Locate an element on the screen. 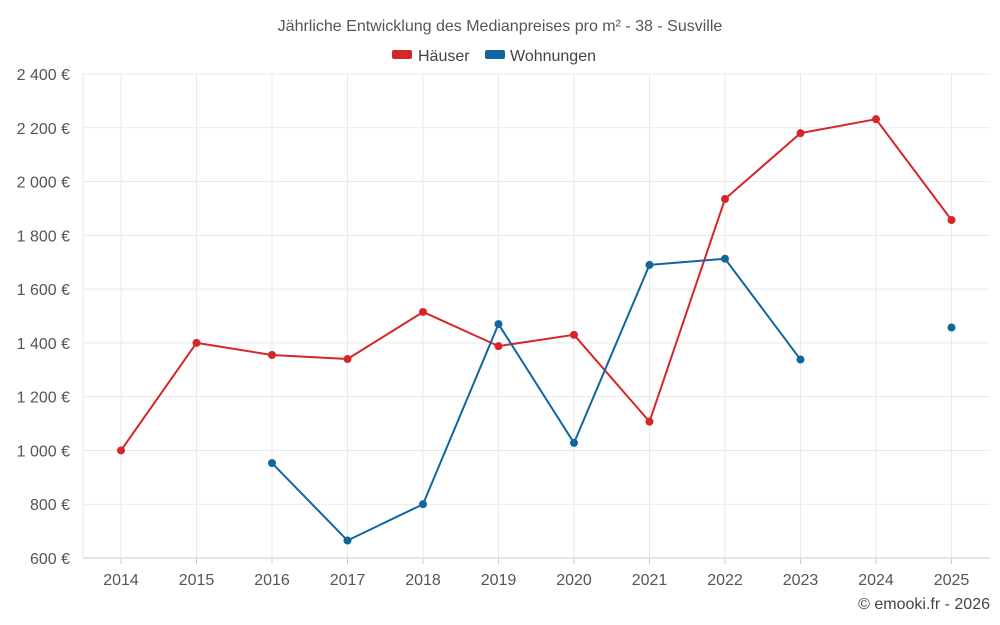 The height and width of the screenshot is (625, 1000). y-tick-label: 2 200 € is located at coordinates (43, 129).